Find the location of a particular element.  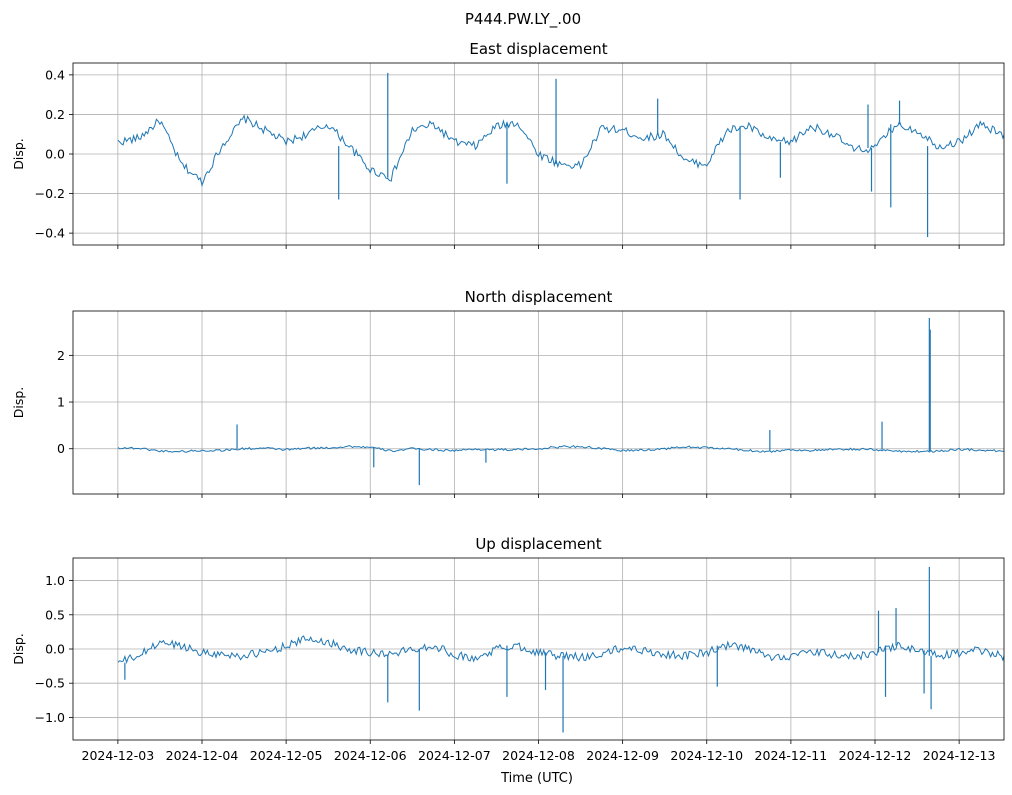

figure-suptitle: P444.PW.LY_.00 is located at coordinates (523, 19).